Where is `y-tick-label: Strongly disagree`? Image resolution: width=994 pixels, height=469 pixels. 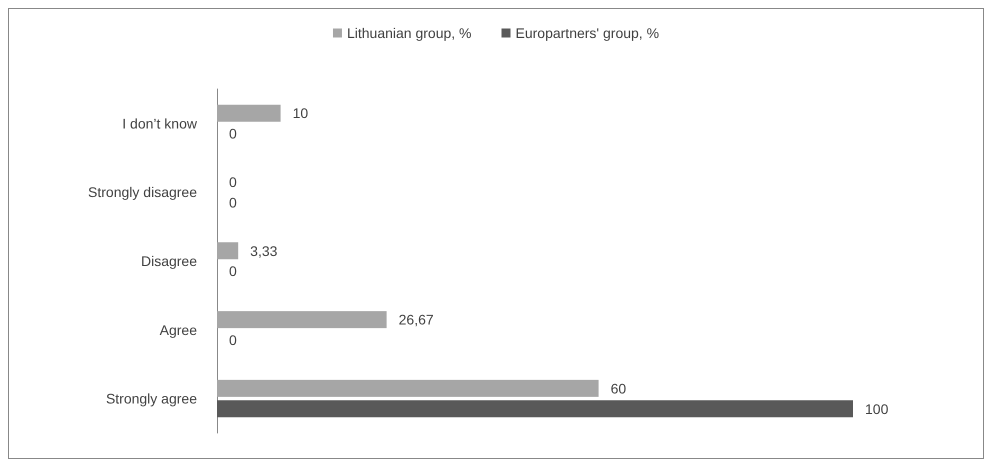 y-tick-label: Strongly disagree is located at coordinates (143, 192).